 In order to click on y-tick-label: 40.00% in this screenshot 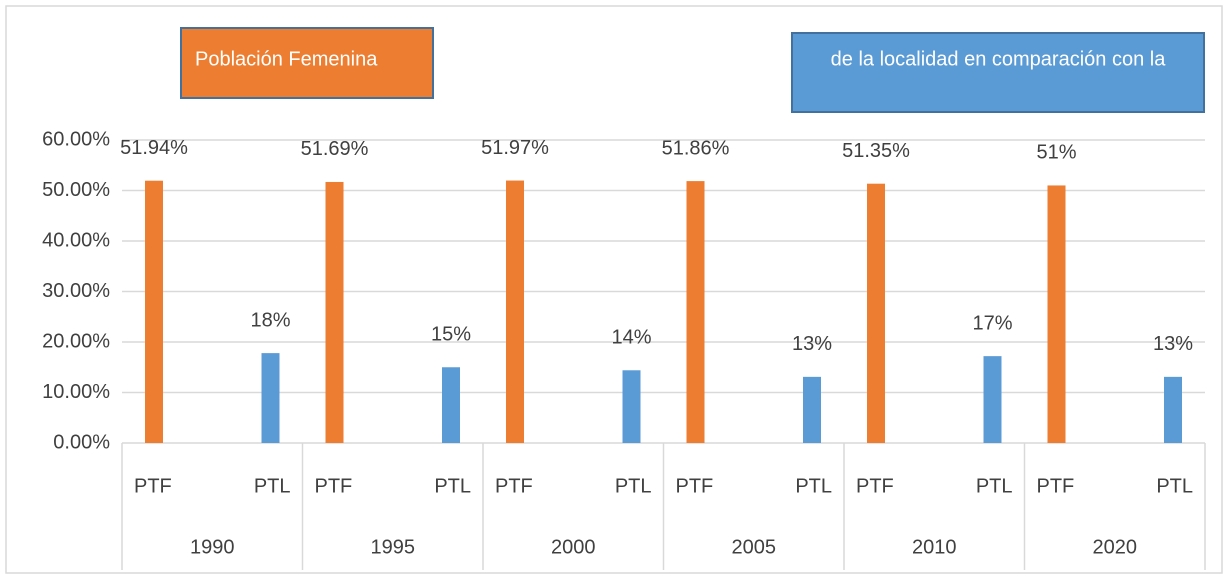, I will do `click(76, 240)`.